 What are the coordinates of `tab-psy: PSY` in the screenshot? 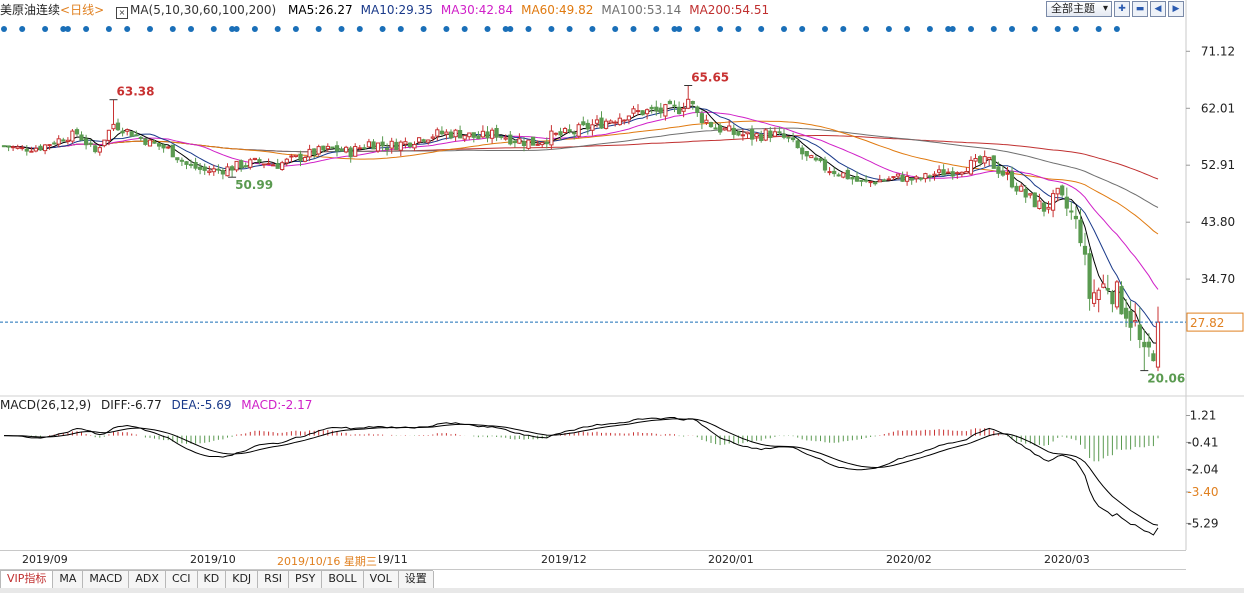 It's located at (305, 580).